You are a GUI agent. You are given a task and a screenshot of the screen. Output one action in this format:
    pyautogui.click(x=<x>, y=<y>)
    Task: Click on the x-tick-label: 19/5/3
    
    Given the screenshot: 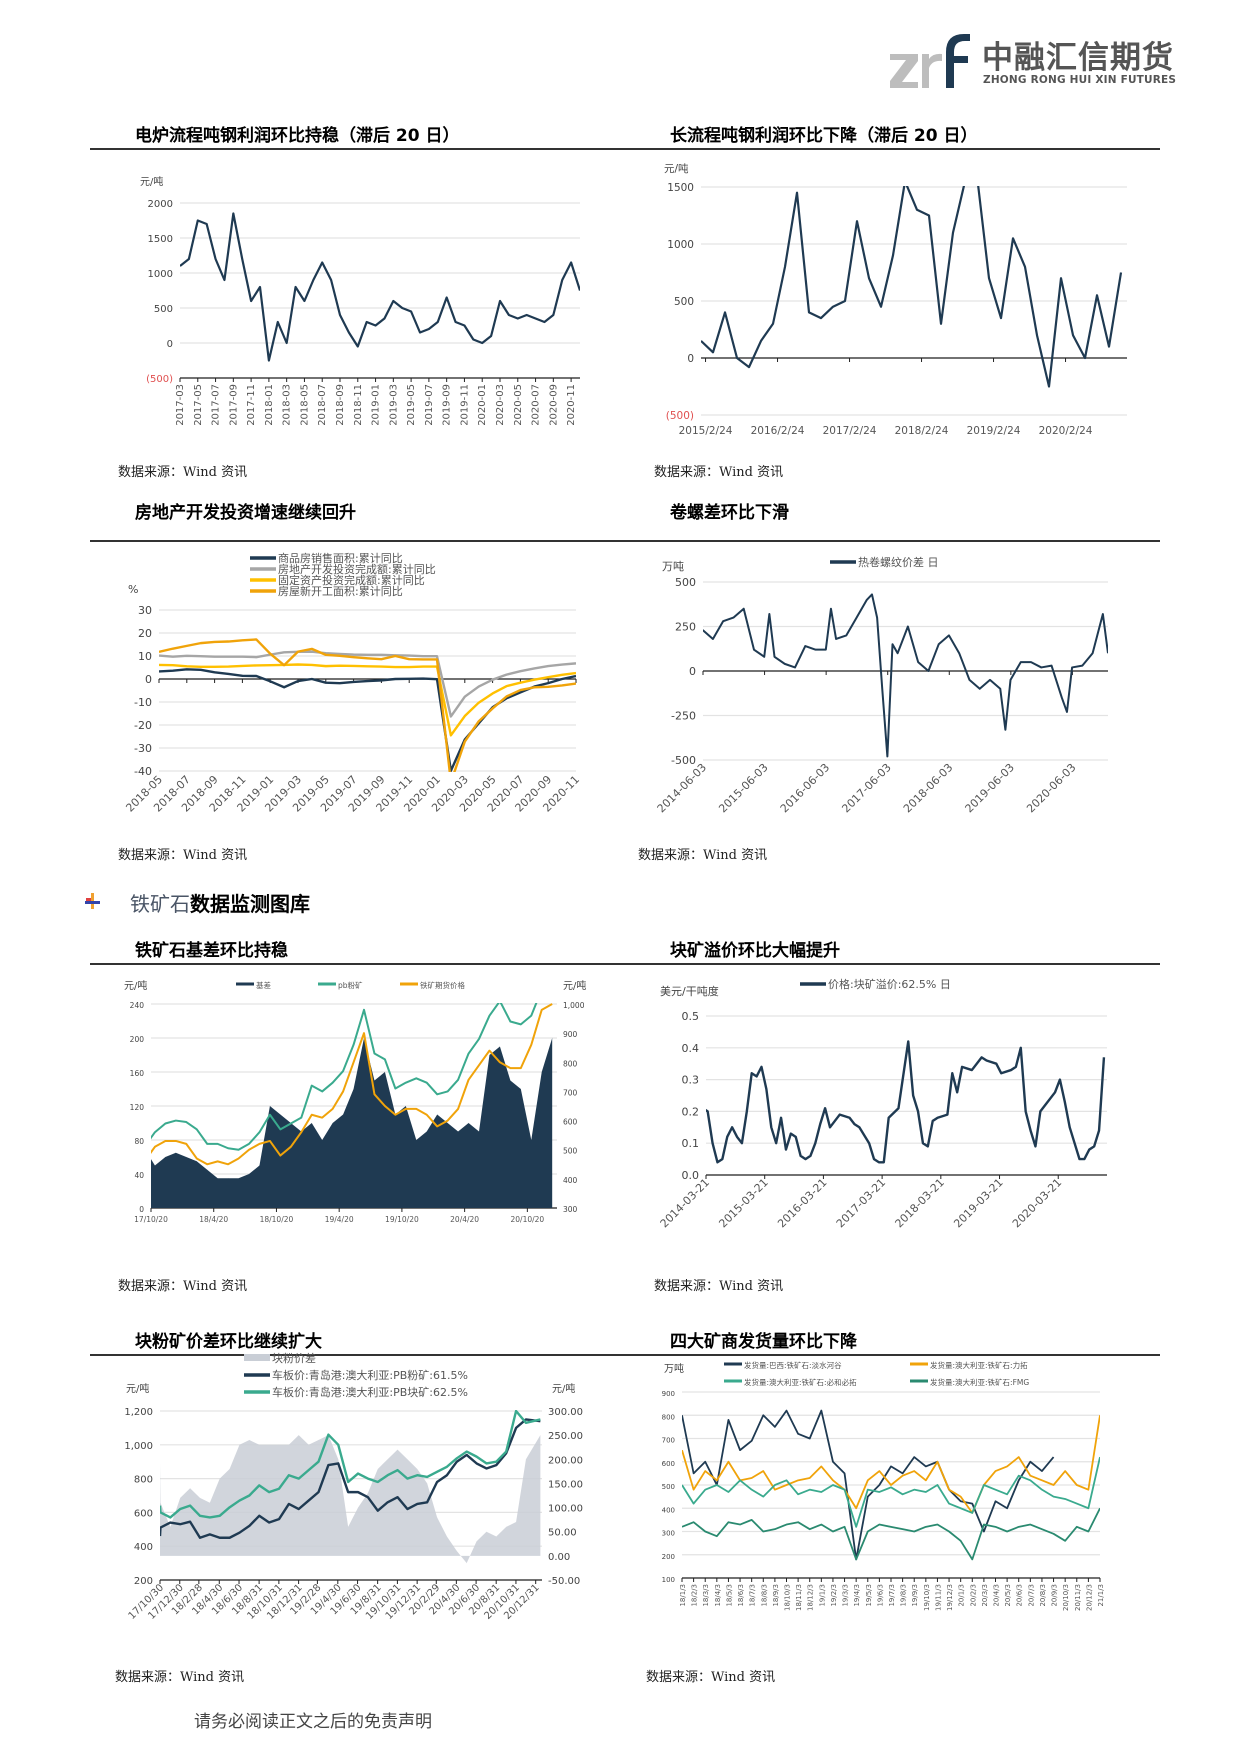 What is the action you would take?
    pyautogui.click(x=869, y=1595)
    